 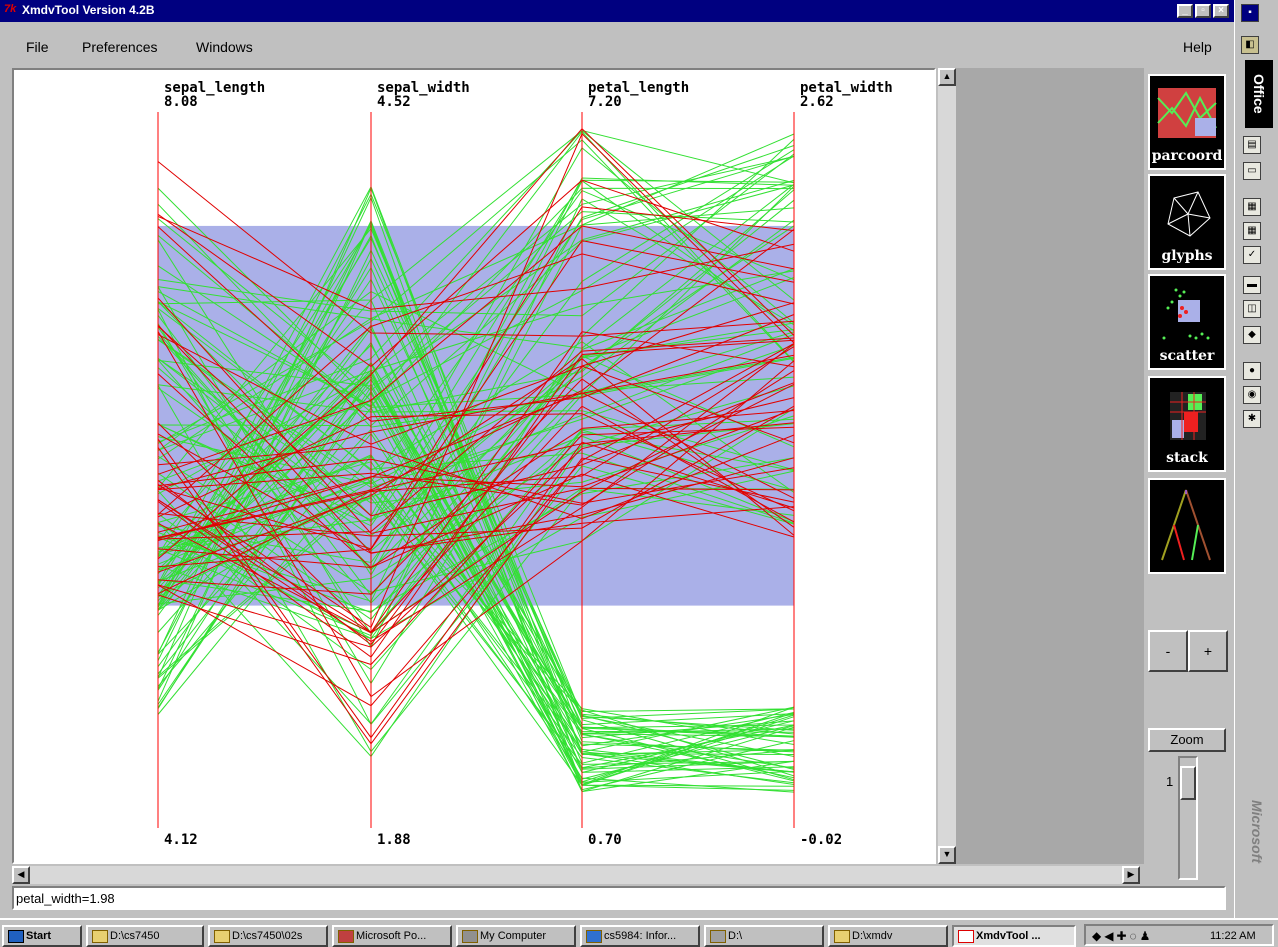 What do you see at coordinates (1208, 651) in the screenshot?
I see `plus-button: +` at bounding box center [1208, 651].